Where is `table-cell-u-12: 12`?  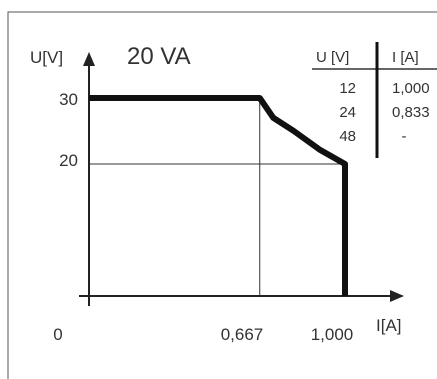 table-cell-u-12: 12 is located at coordinates (347, 88).